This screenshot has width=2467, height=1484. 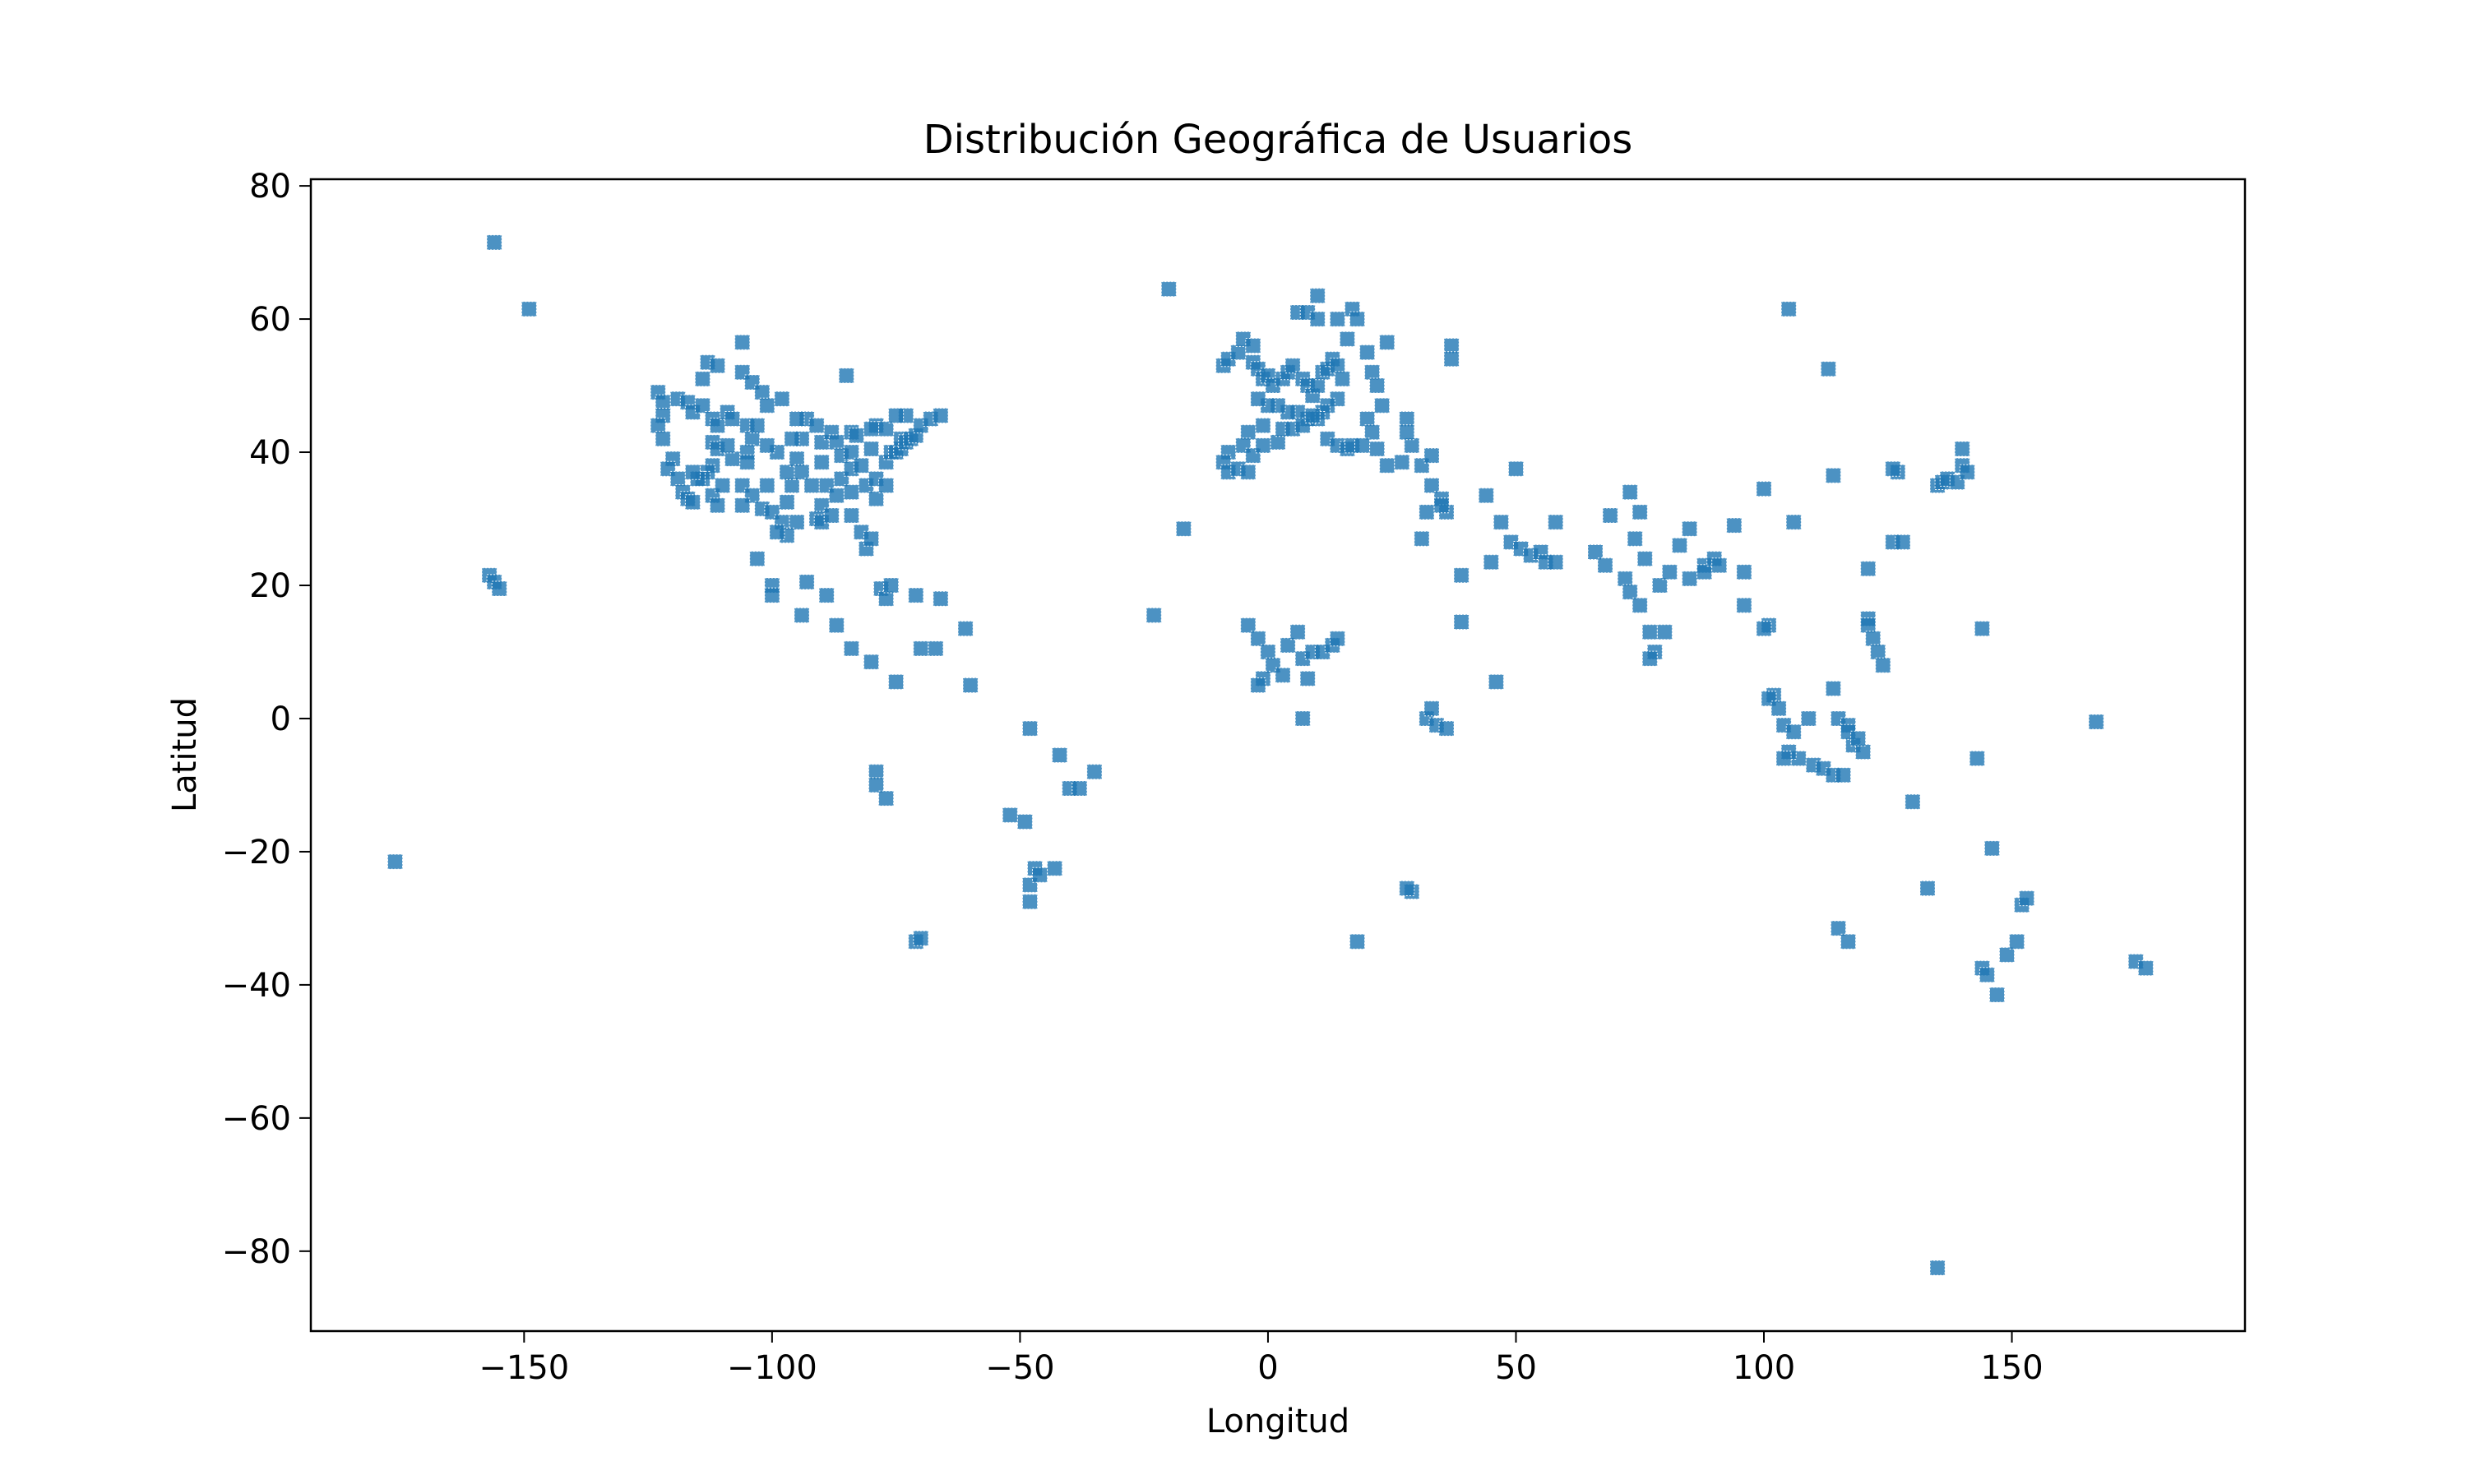 I want to click on x-tick-label: 150, so click(x=2012, y=1368).